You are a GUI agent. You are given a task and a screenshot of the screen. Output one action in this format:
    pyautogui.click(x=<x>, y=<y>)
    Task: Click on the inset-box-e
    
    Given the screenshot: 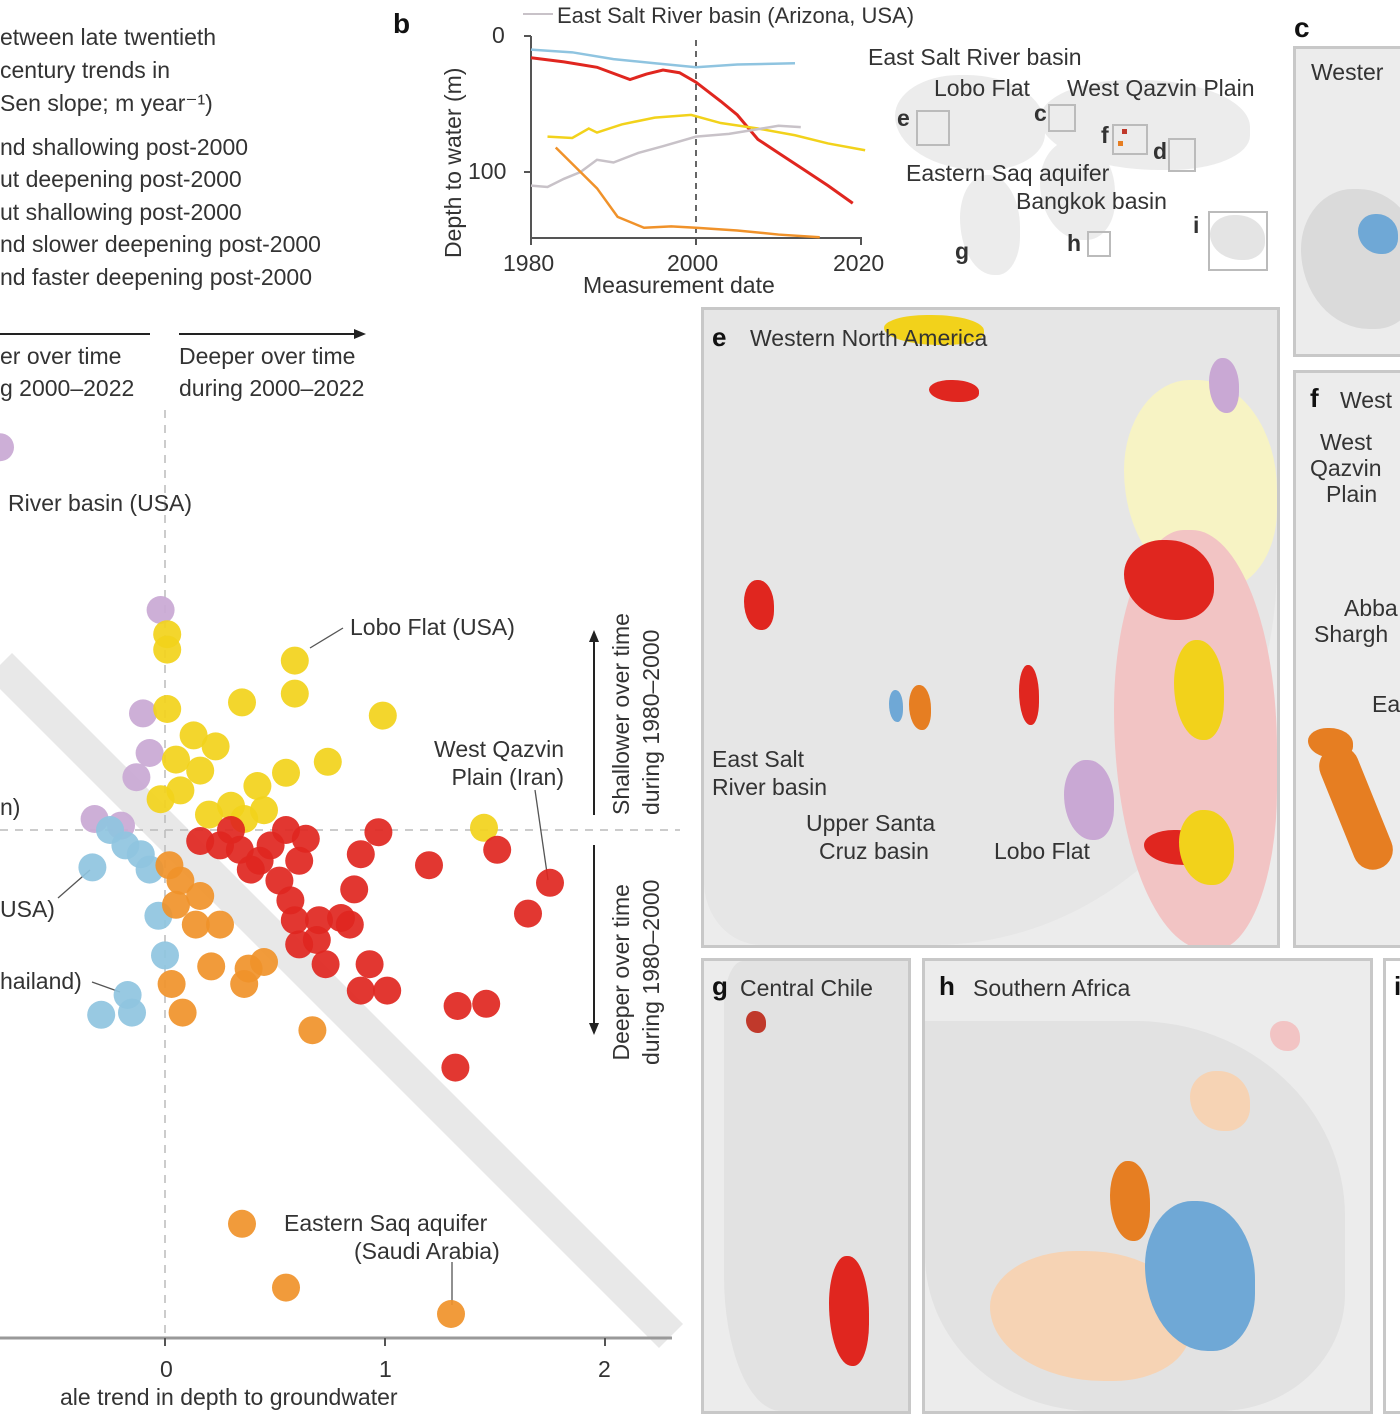 What is the action you would take?
    pyautogui.click(x=933, y=128)
    